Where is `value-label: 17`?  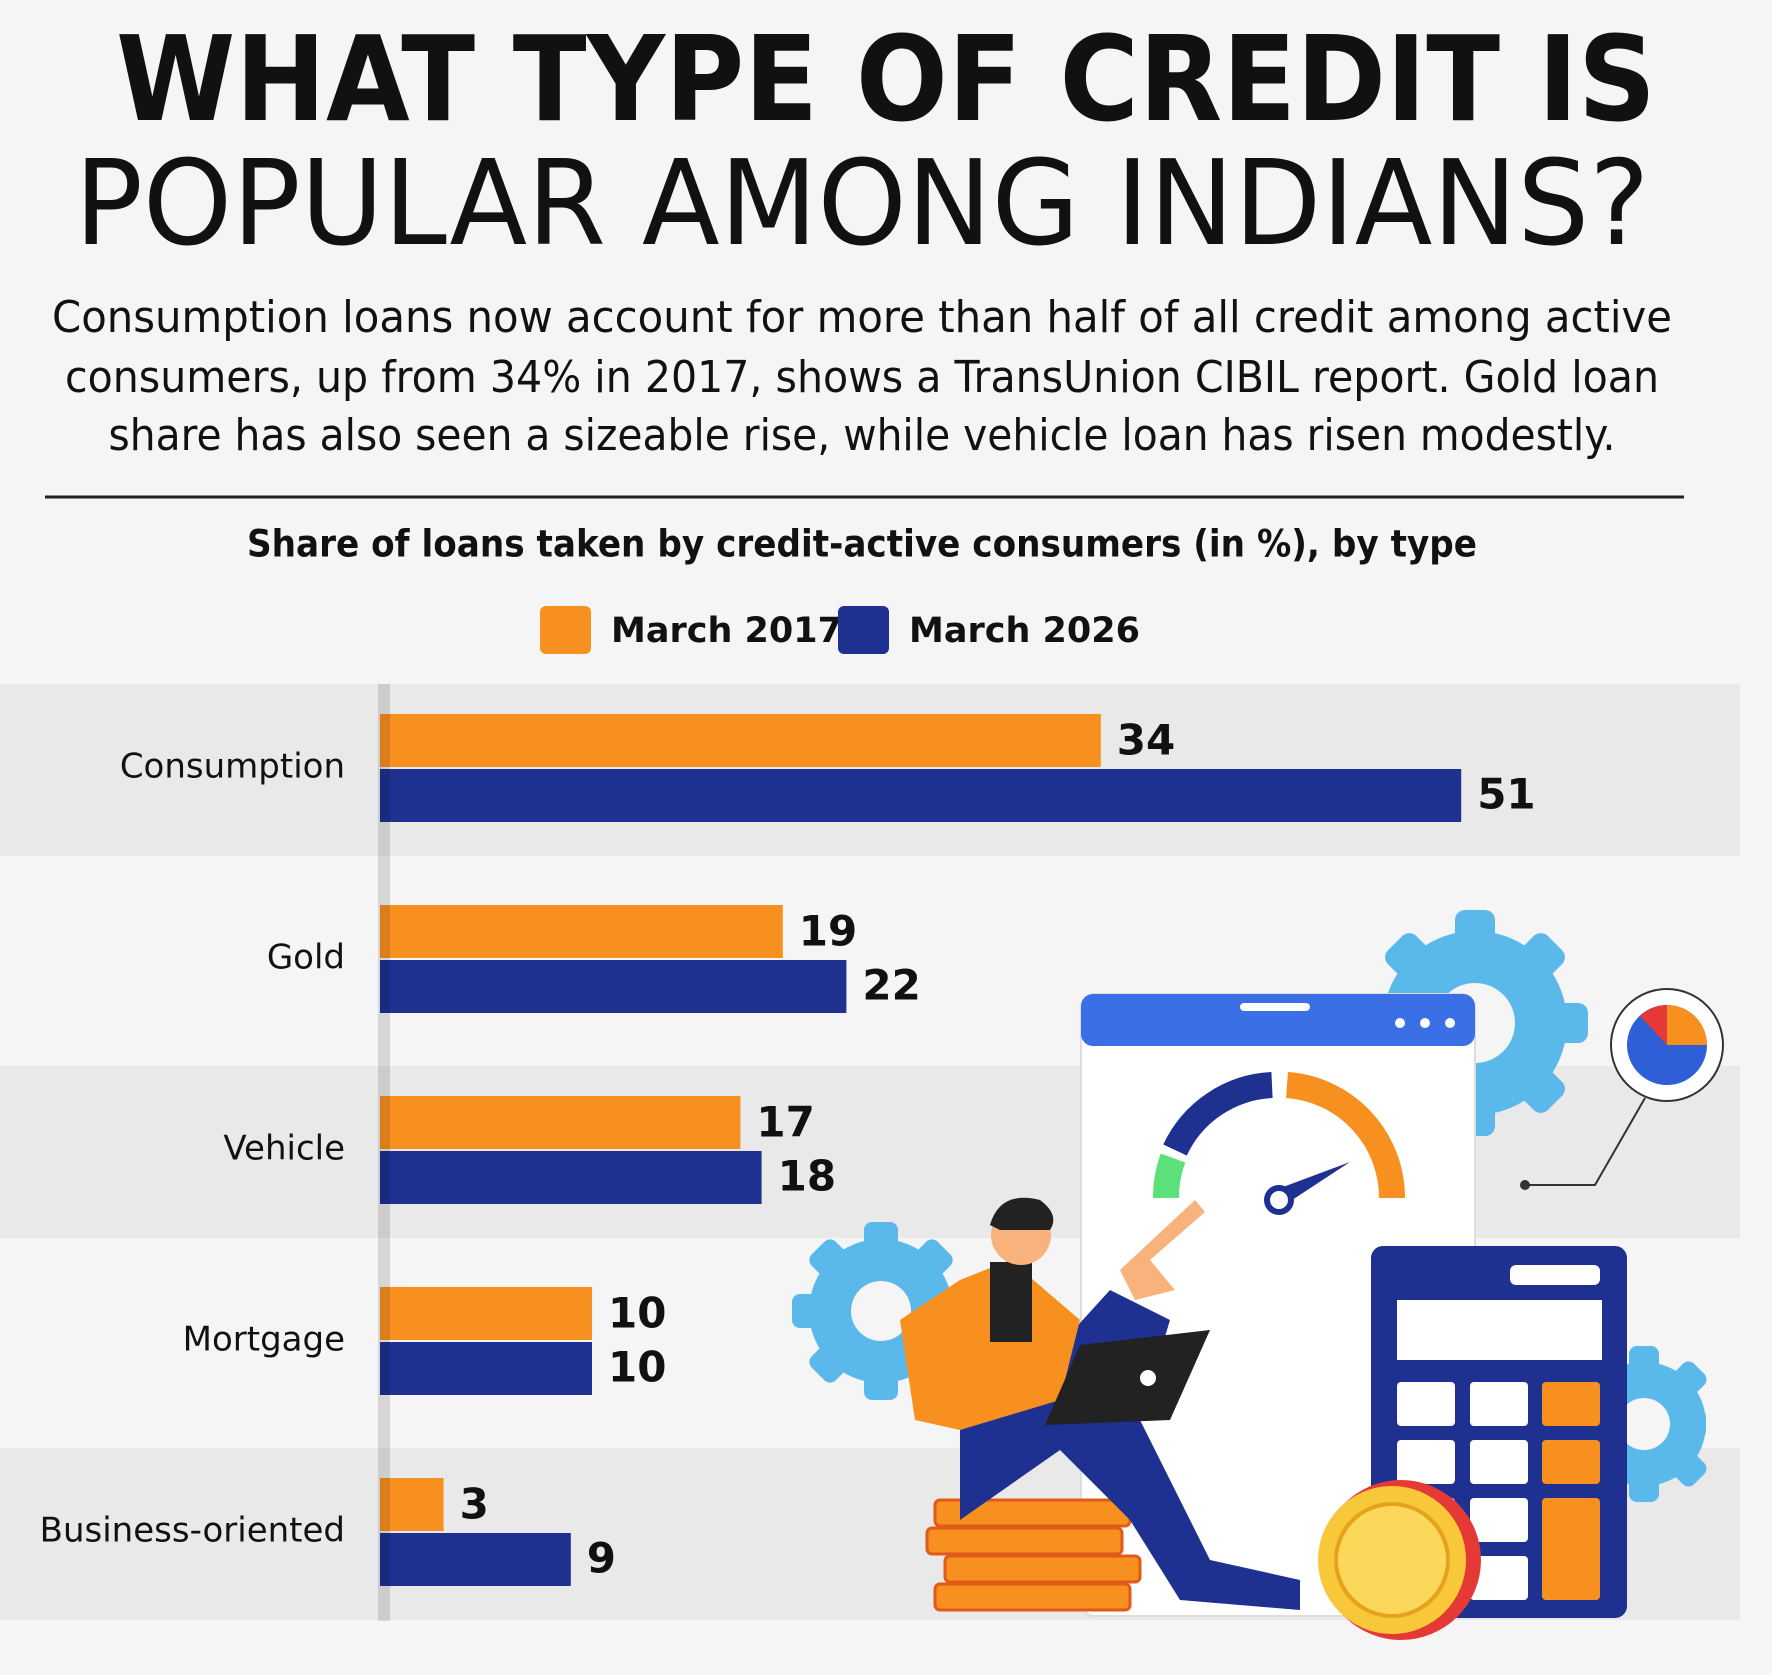 value-label: 17 is located at coordinates (785, 1122).